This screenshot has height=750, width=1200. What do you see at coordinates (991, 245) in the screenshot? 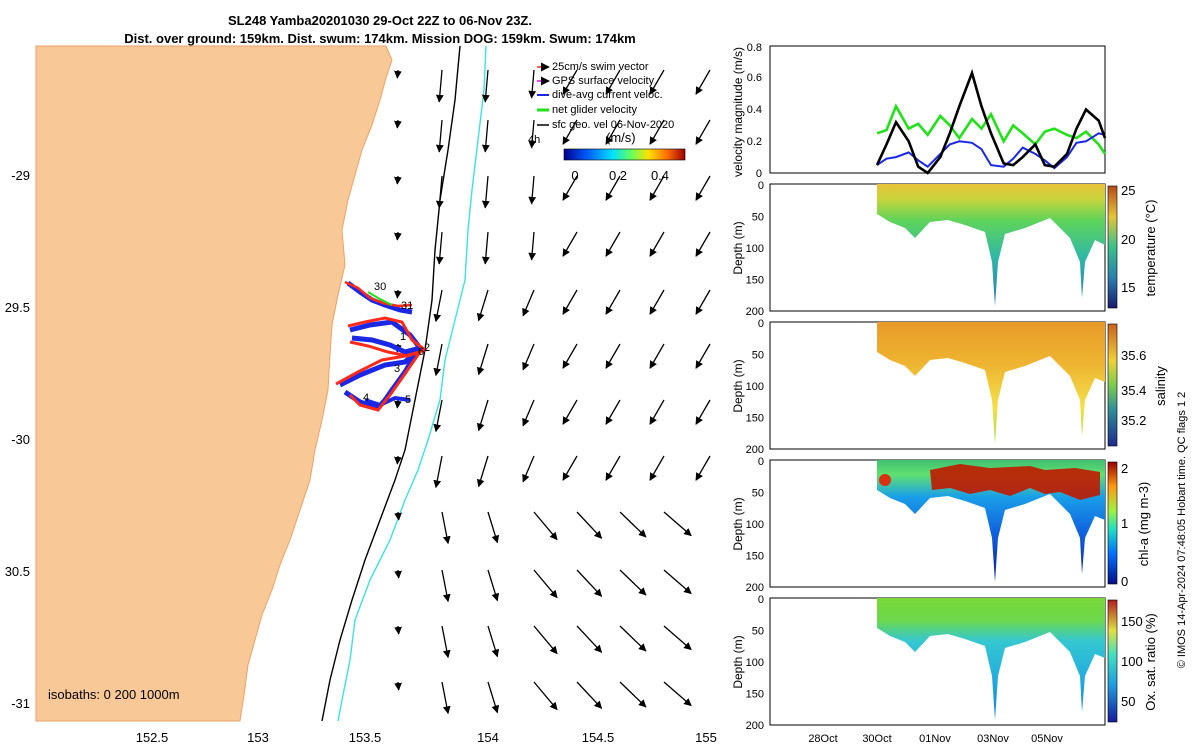
I see `temperature-field` at bounding box center [991, 245].